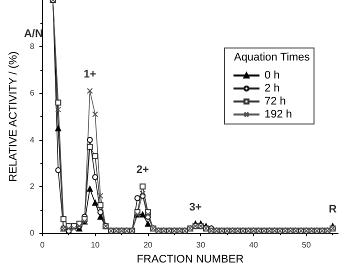 The height and width of the screenshot is (270, 342). I want to click on legend-label: 0 h, so click(272, 76).